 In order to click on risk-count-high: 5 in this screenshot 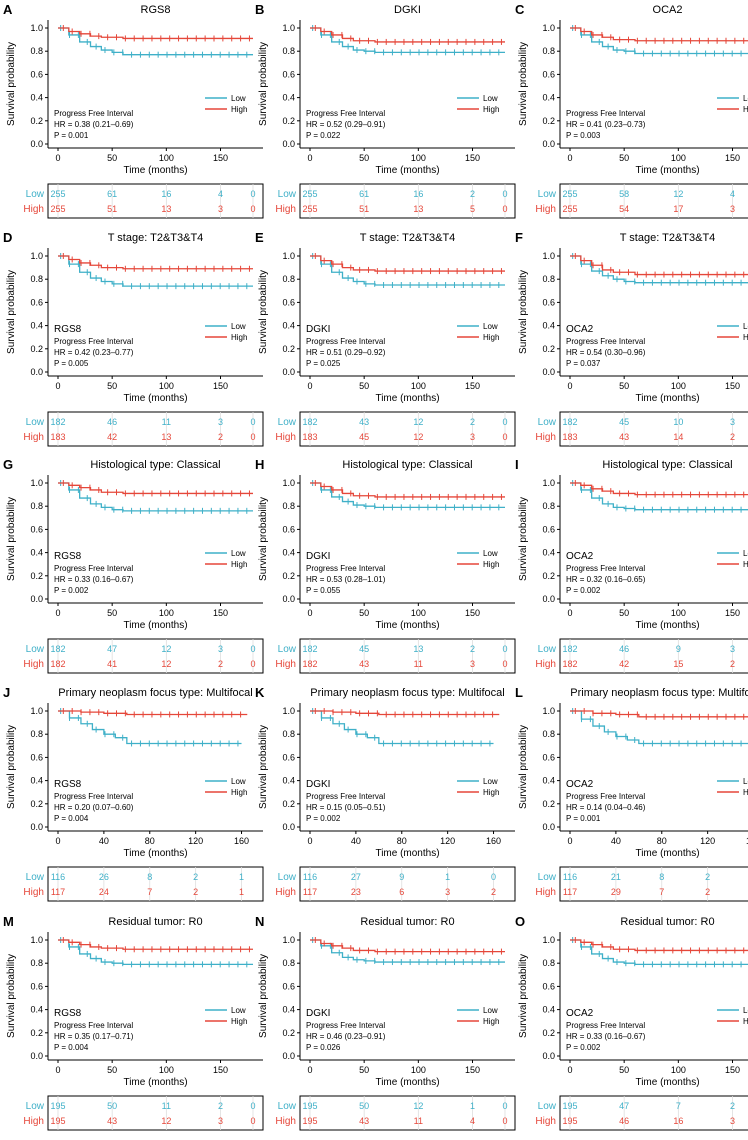, I will do `click(472, 209)`.